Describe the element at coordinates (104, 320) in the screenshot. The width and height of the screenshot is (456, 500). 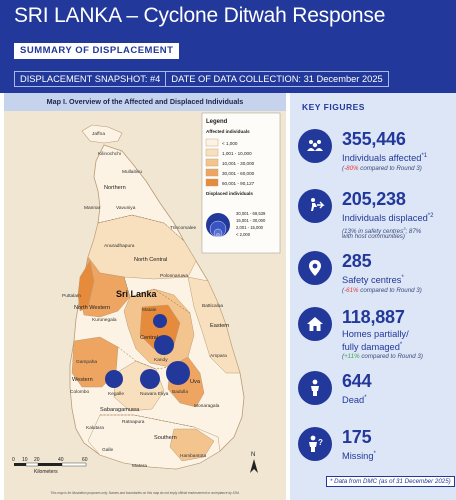
I see `label-kurunegala: Kurunegala` at that location.